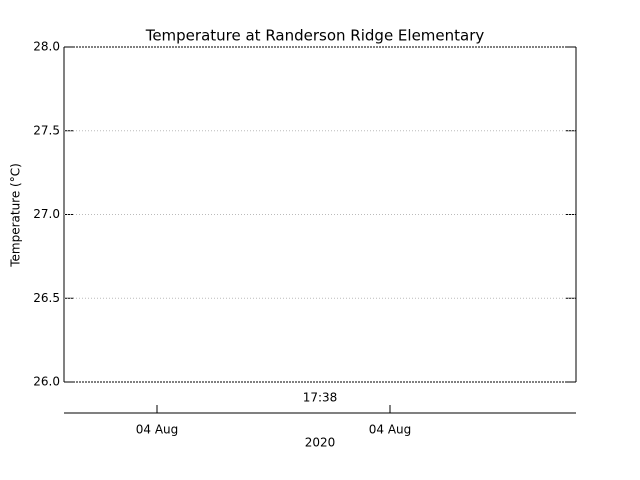 The height and width of the screenshot is (480, 640). I want to click on y-tick-label: 28.0, so click(46, 47).